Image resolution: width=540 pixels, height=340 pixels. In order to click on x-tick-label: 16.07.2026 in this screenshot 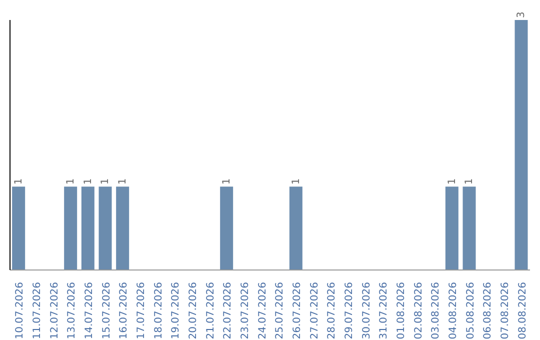, I will do `click(124, 311)`.